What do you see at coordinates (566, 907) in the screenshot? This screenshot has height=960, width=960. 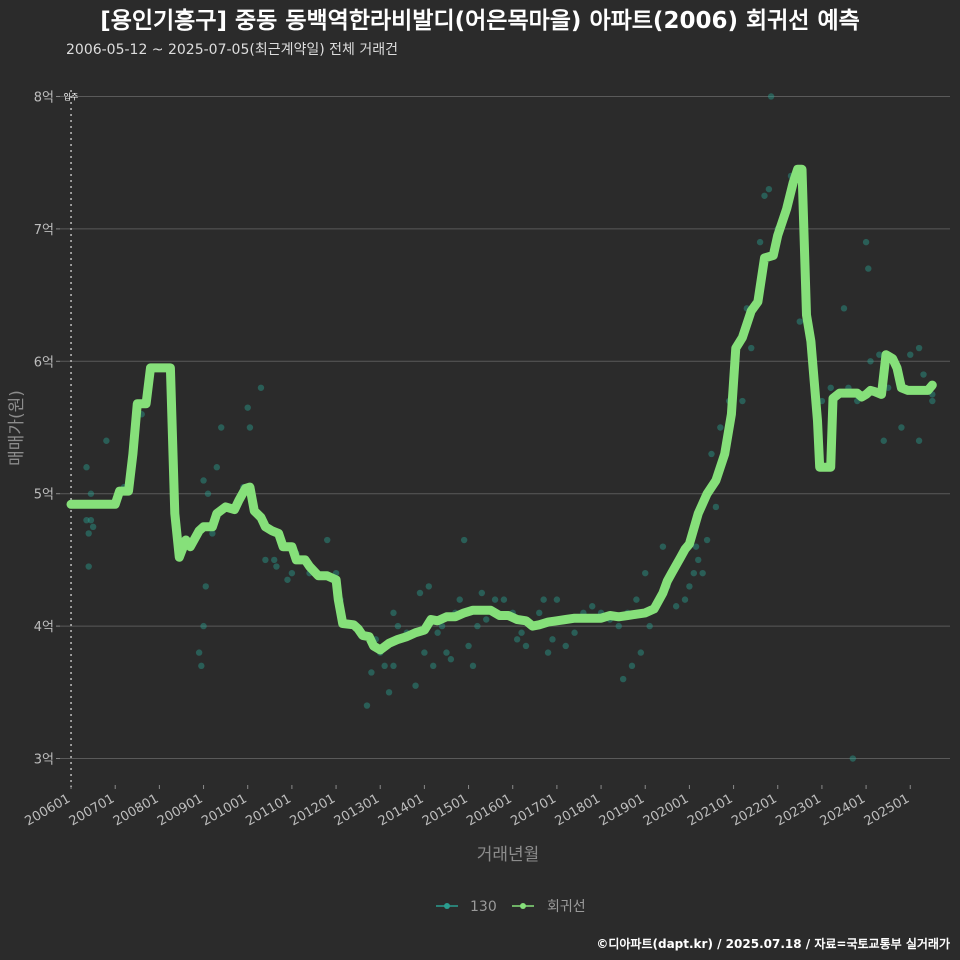 I see `legend-label-line: 회귀선` at bounding box center [566, 907].